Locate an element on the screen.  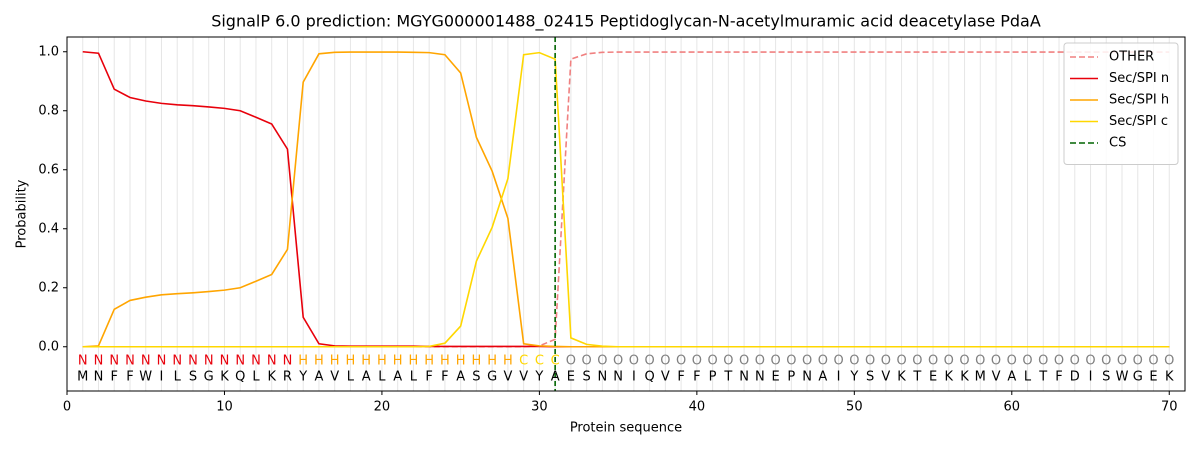
residue-label: R is located at coordinates (287, 377).